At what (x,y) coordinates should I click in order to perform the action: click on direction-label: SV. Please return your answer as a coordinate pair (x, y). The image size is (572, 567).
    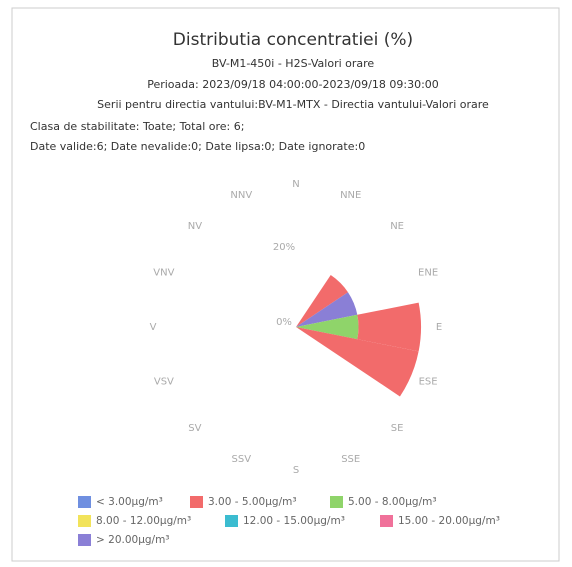
    Looking at the image, I should click on (194, 428).